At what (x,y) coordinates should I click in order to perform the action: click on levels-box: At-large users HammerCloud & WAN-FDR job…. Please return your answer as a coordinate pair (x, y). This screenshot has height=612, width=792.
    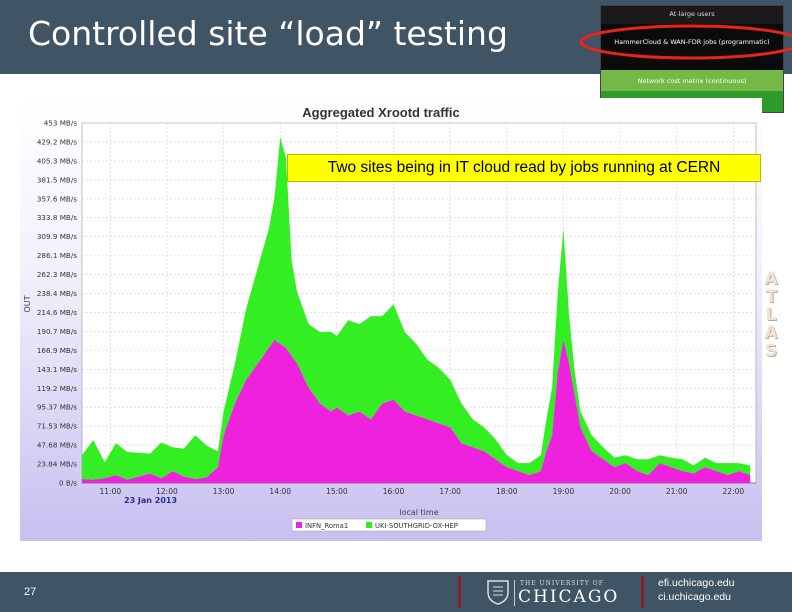
    Looking at the image, I should click on (692, 59).